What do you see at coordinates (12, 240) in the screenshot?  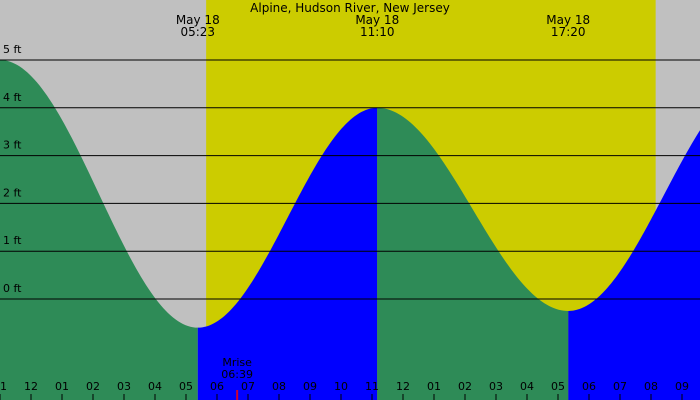 I see `y-tick-label: 1 ft` at bounding box center [12, 240].